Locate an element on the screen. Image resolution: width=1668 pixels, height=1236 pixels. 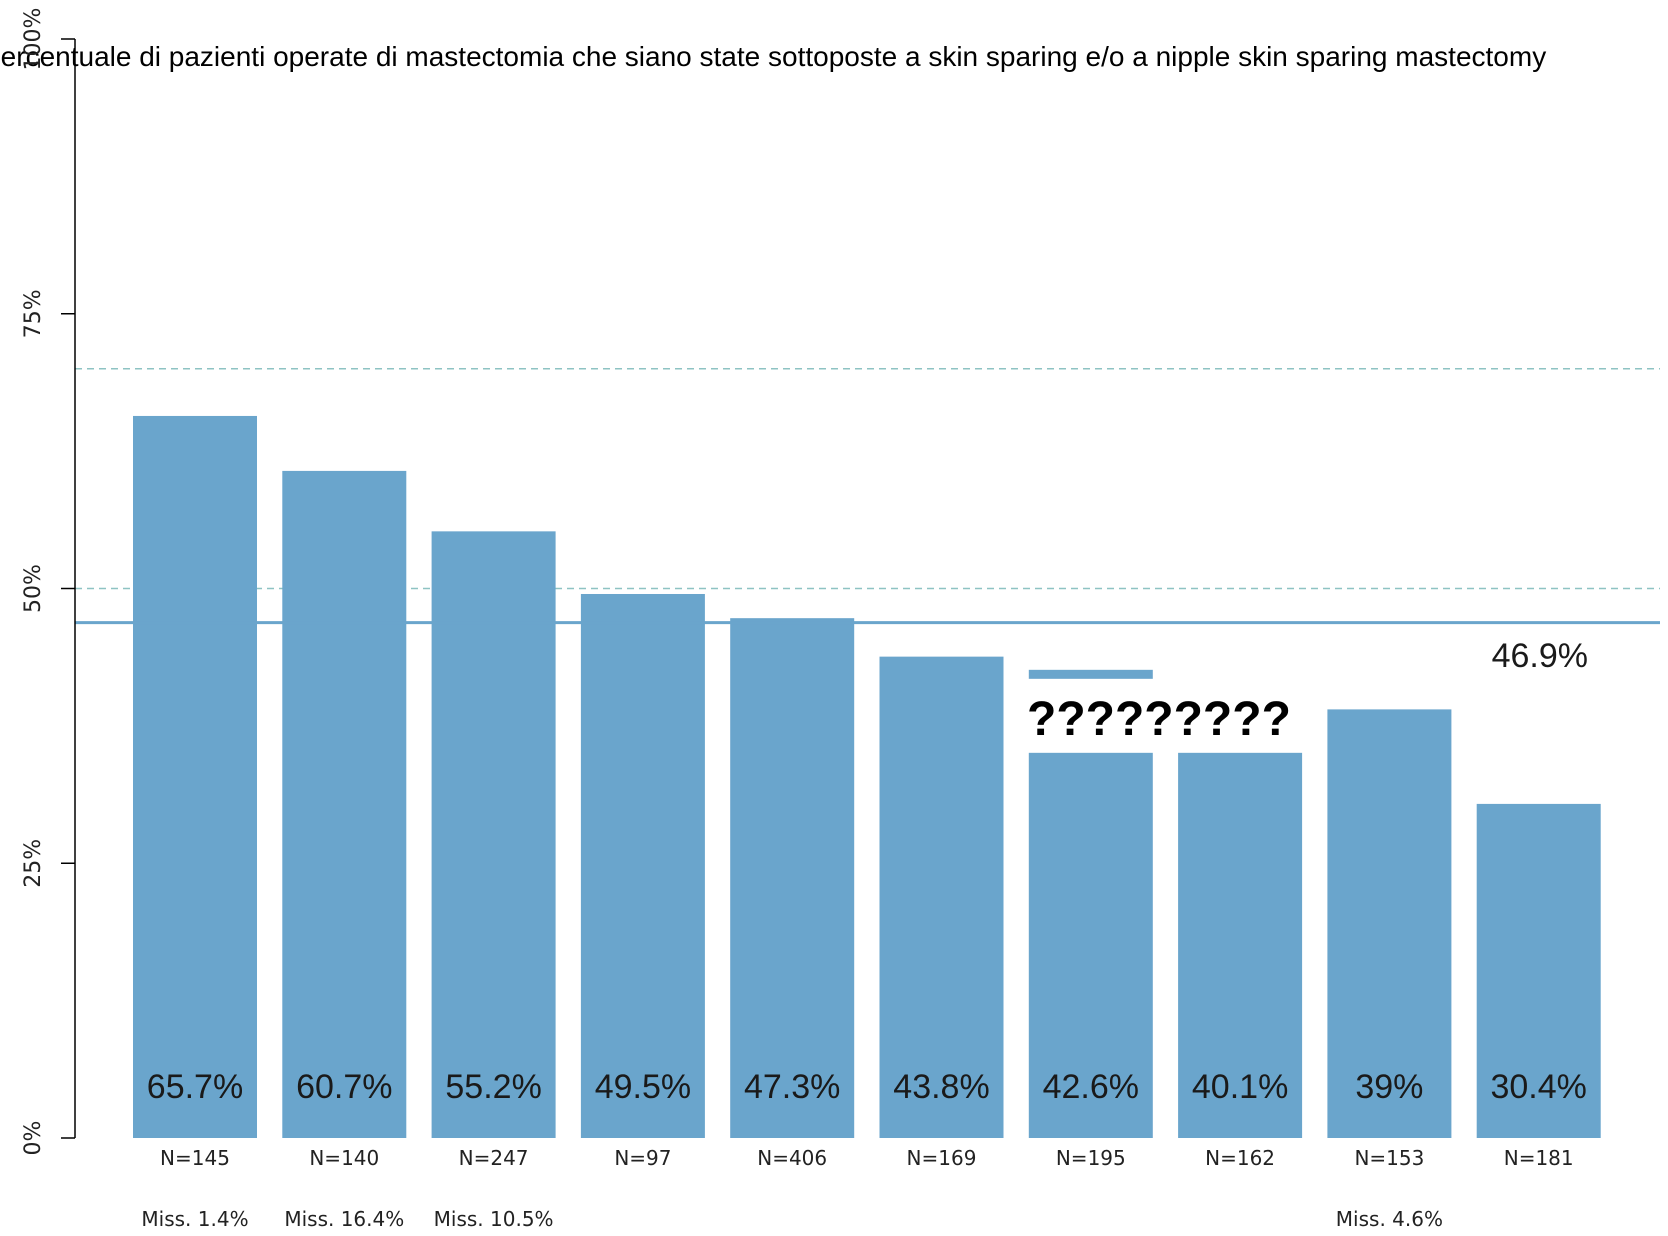
bar-n-label: N=247 is located at coordinates (494, 1158).